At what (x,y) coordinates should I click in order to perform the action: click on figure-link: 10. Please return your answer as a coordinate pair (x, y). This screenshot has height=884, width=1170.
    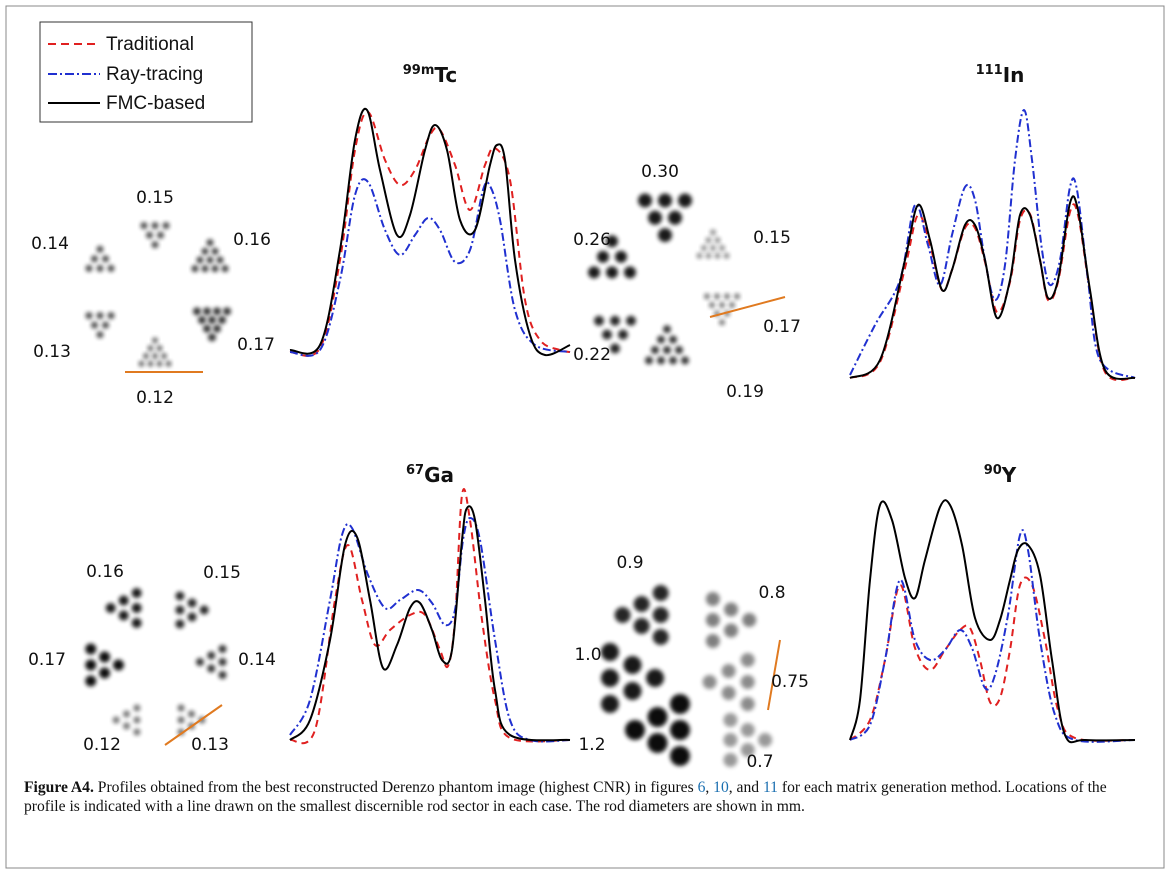
    Looking at the image, I should click on (721, 787).